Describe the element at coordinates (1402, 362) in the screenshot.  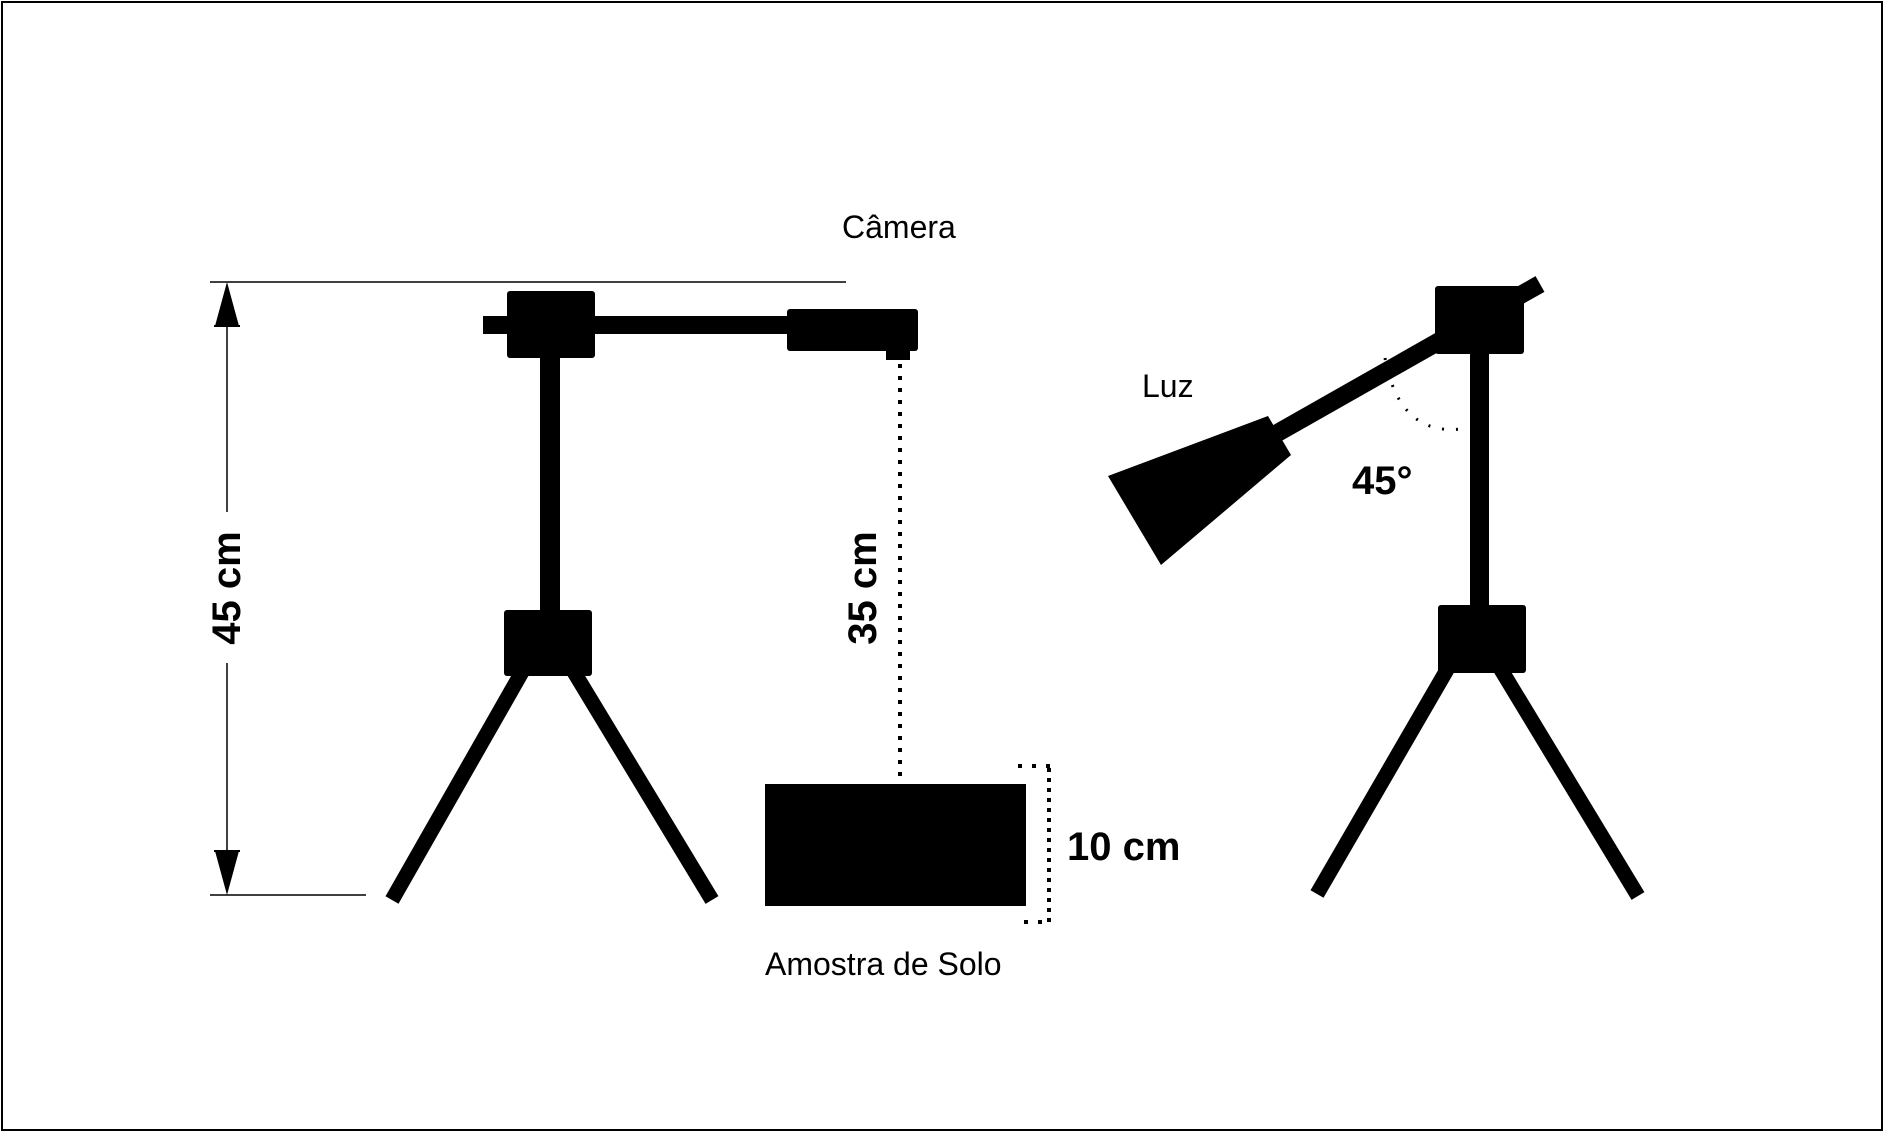
I see `light-stand-arm` at that location.